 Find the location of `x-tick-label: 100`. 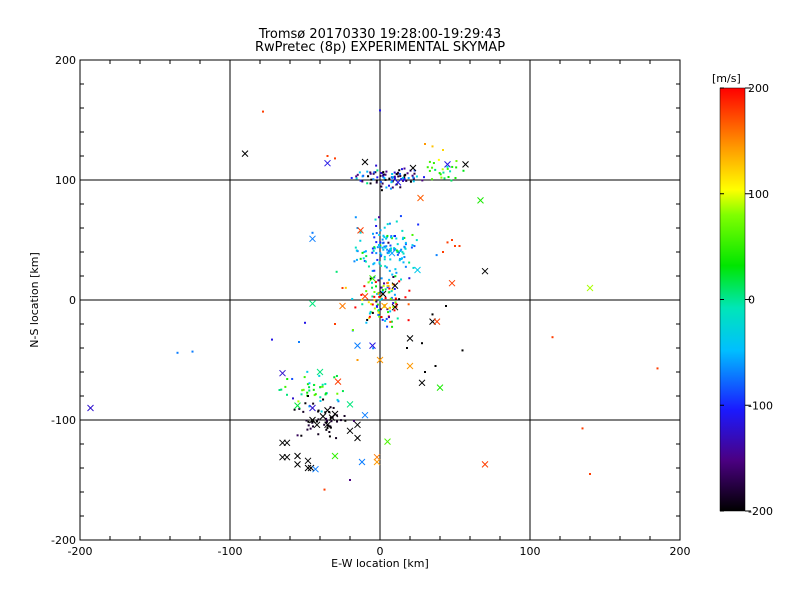

x-tick-label: 100 is located at coordinates (530, 551).